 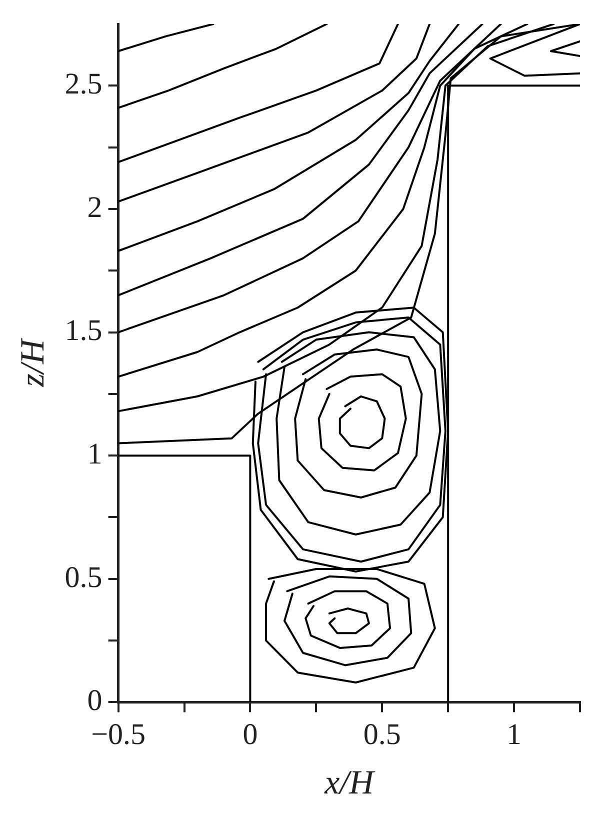 What do you see at coordinates (350, 783) in the screenshot?
I see `x-axis-title: x/H` at bounding box center [350, 783].